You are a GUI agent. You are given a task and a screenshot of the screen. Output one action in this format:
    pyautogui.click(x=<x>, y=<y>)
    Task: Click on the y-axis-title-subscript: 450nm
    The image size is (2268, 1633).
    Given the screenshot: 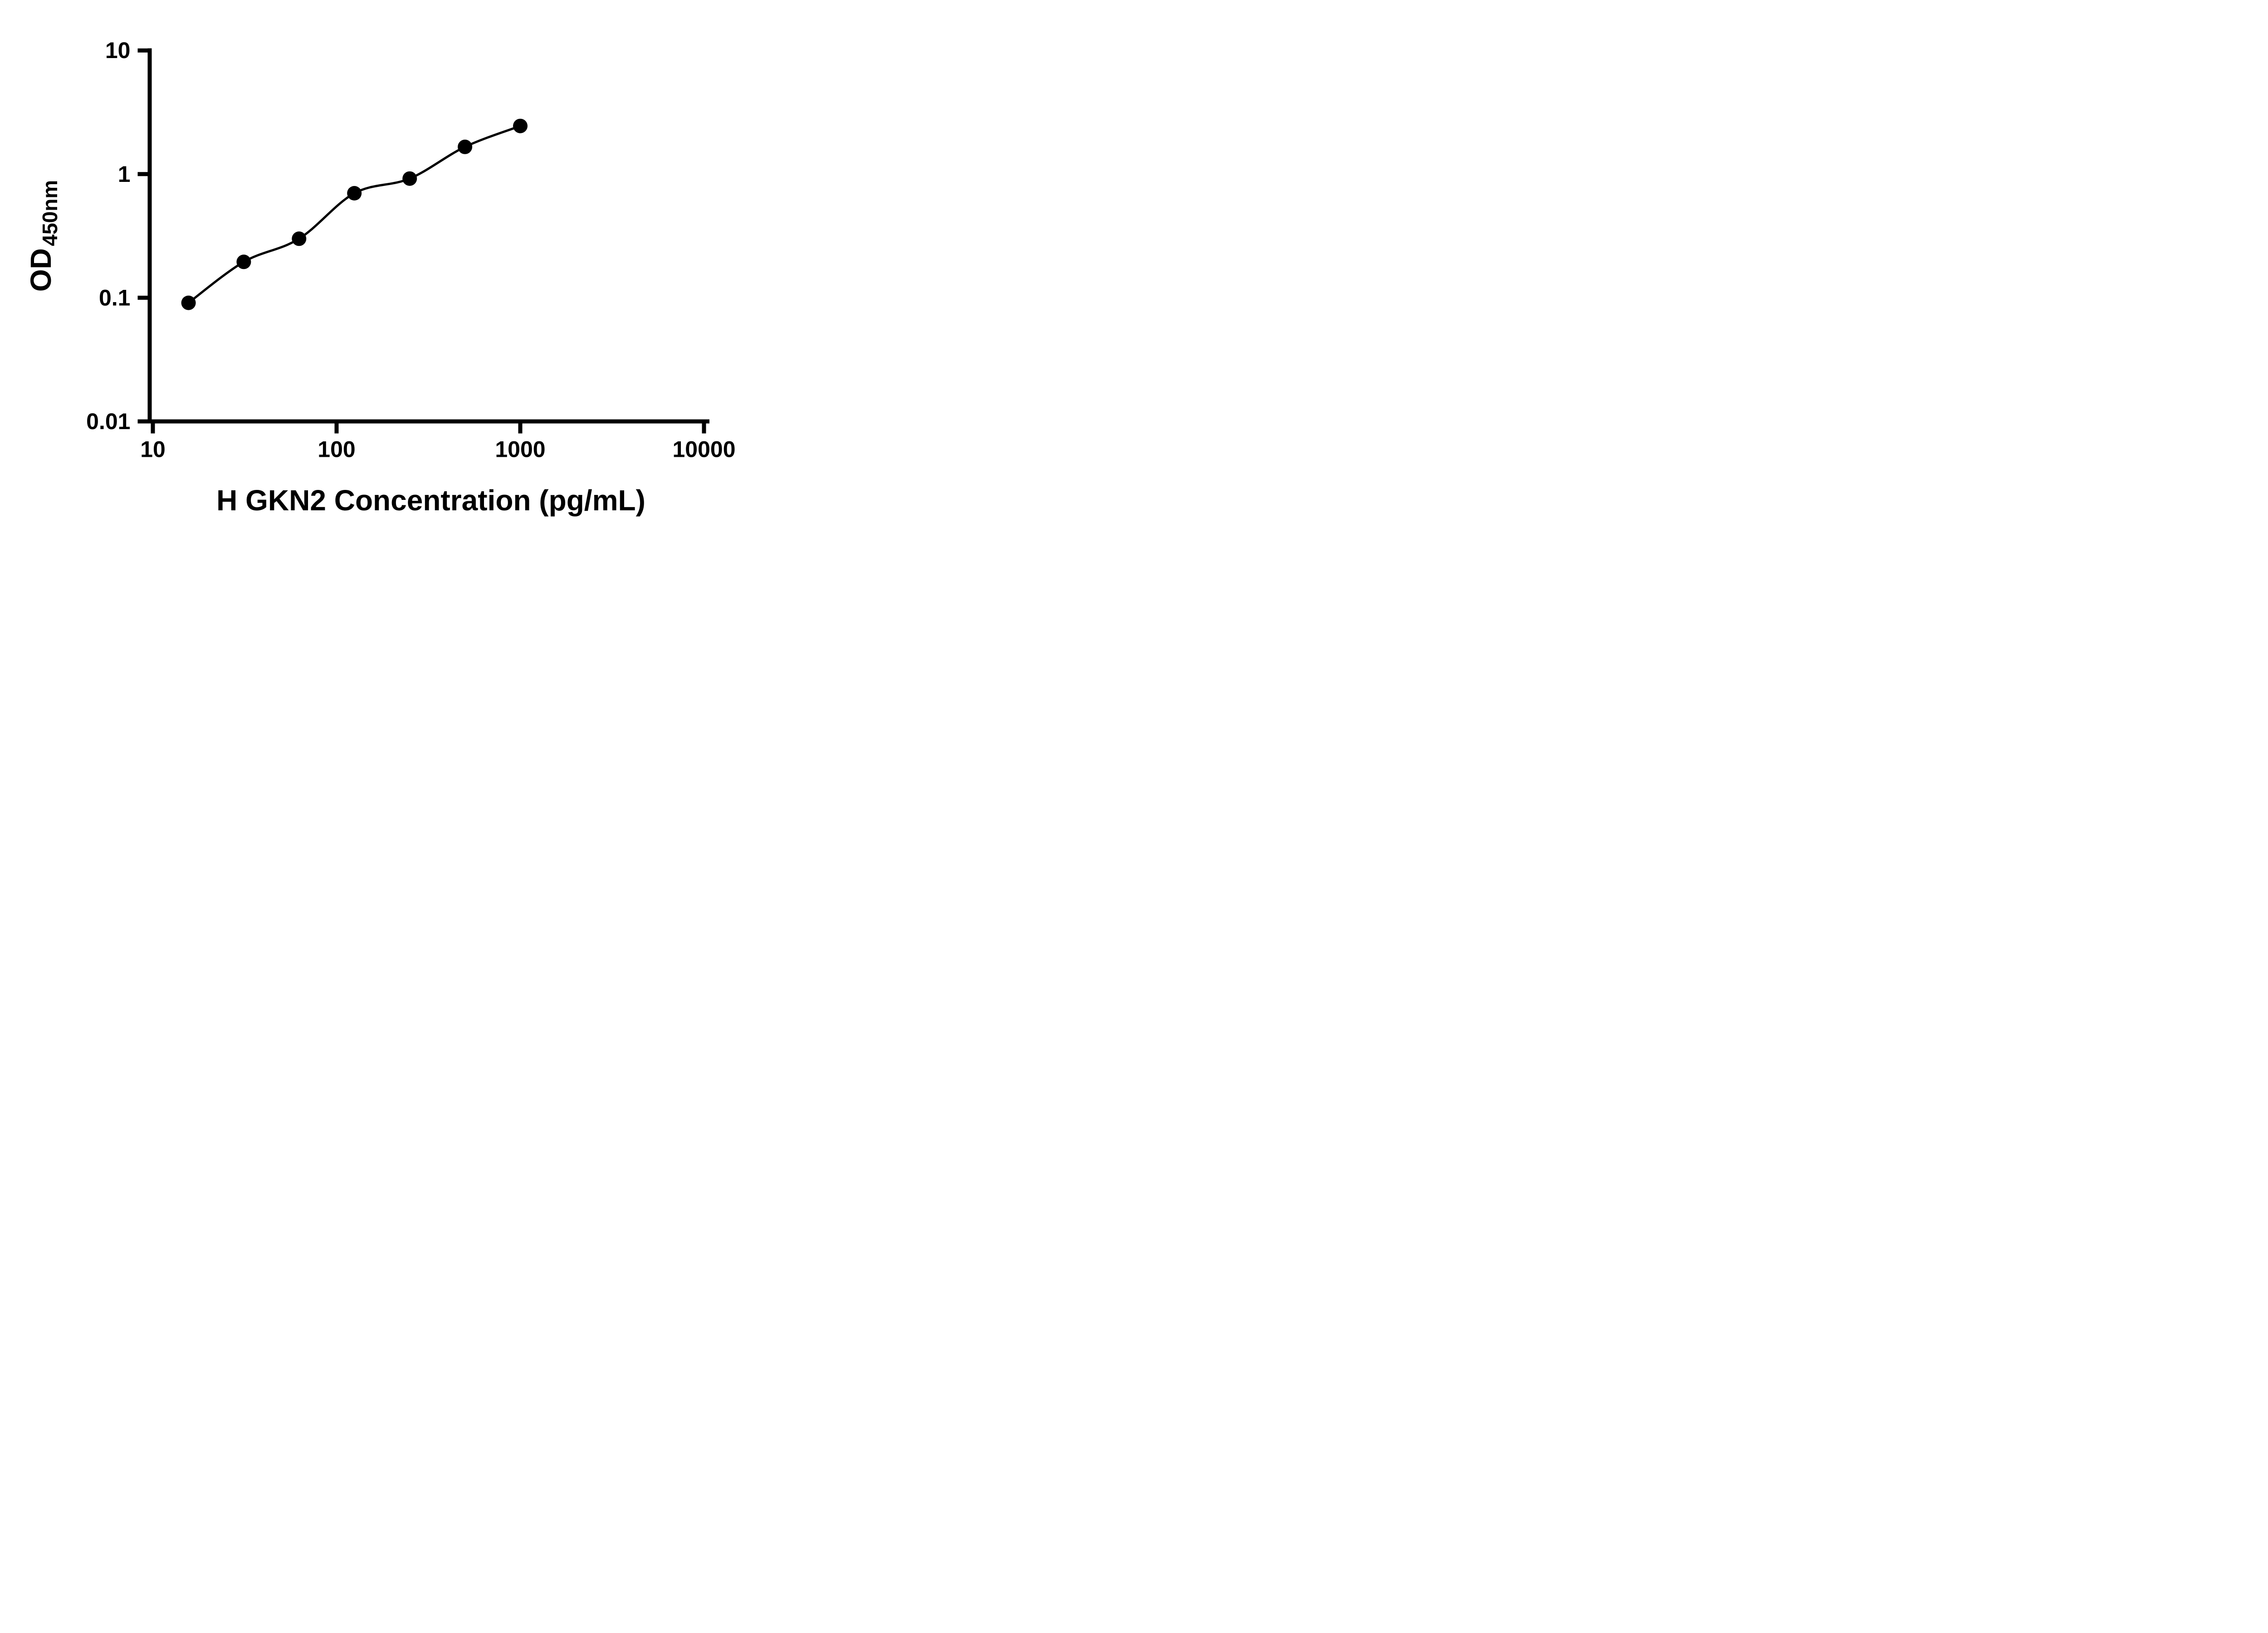 What is the action you would take?
    pyautogui.click(x=50, y=213)
    